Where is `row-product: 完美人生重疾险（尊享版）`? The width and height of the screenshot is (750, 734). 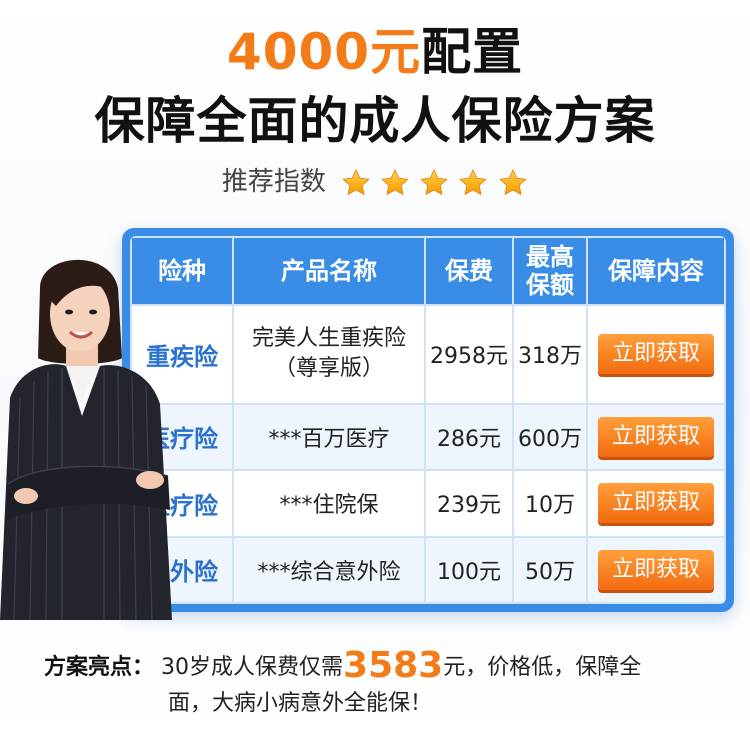 row-product: 完美人生重疾险（尊享版） is located at coordinates (329, 354).